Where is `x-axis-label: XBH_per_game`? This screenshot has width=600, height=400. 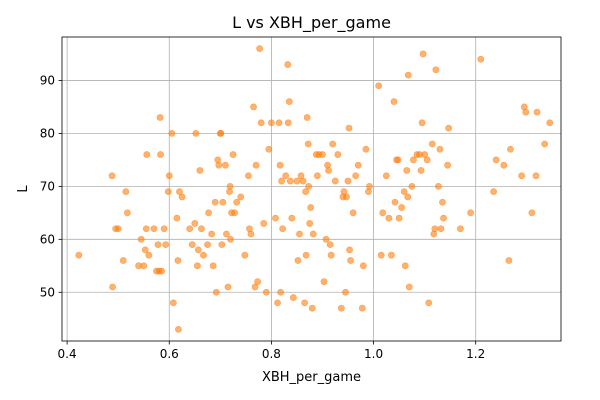
x-axis-label: XBH_per_game is located at coordinates (311, 377).